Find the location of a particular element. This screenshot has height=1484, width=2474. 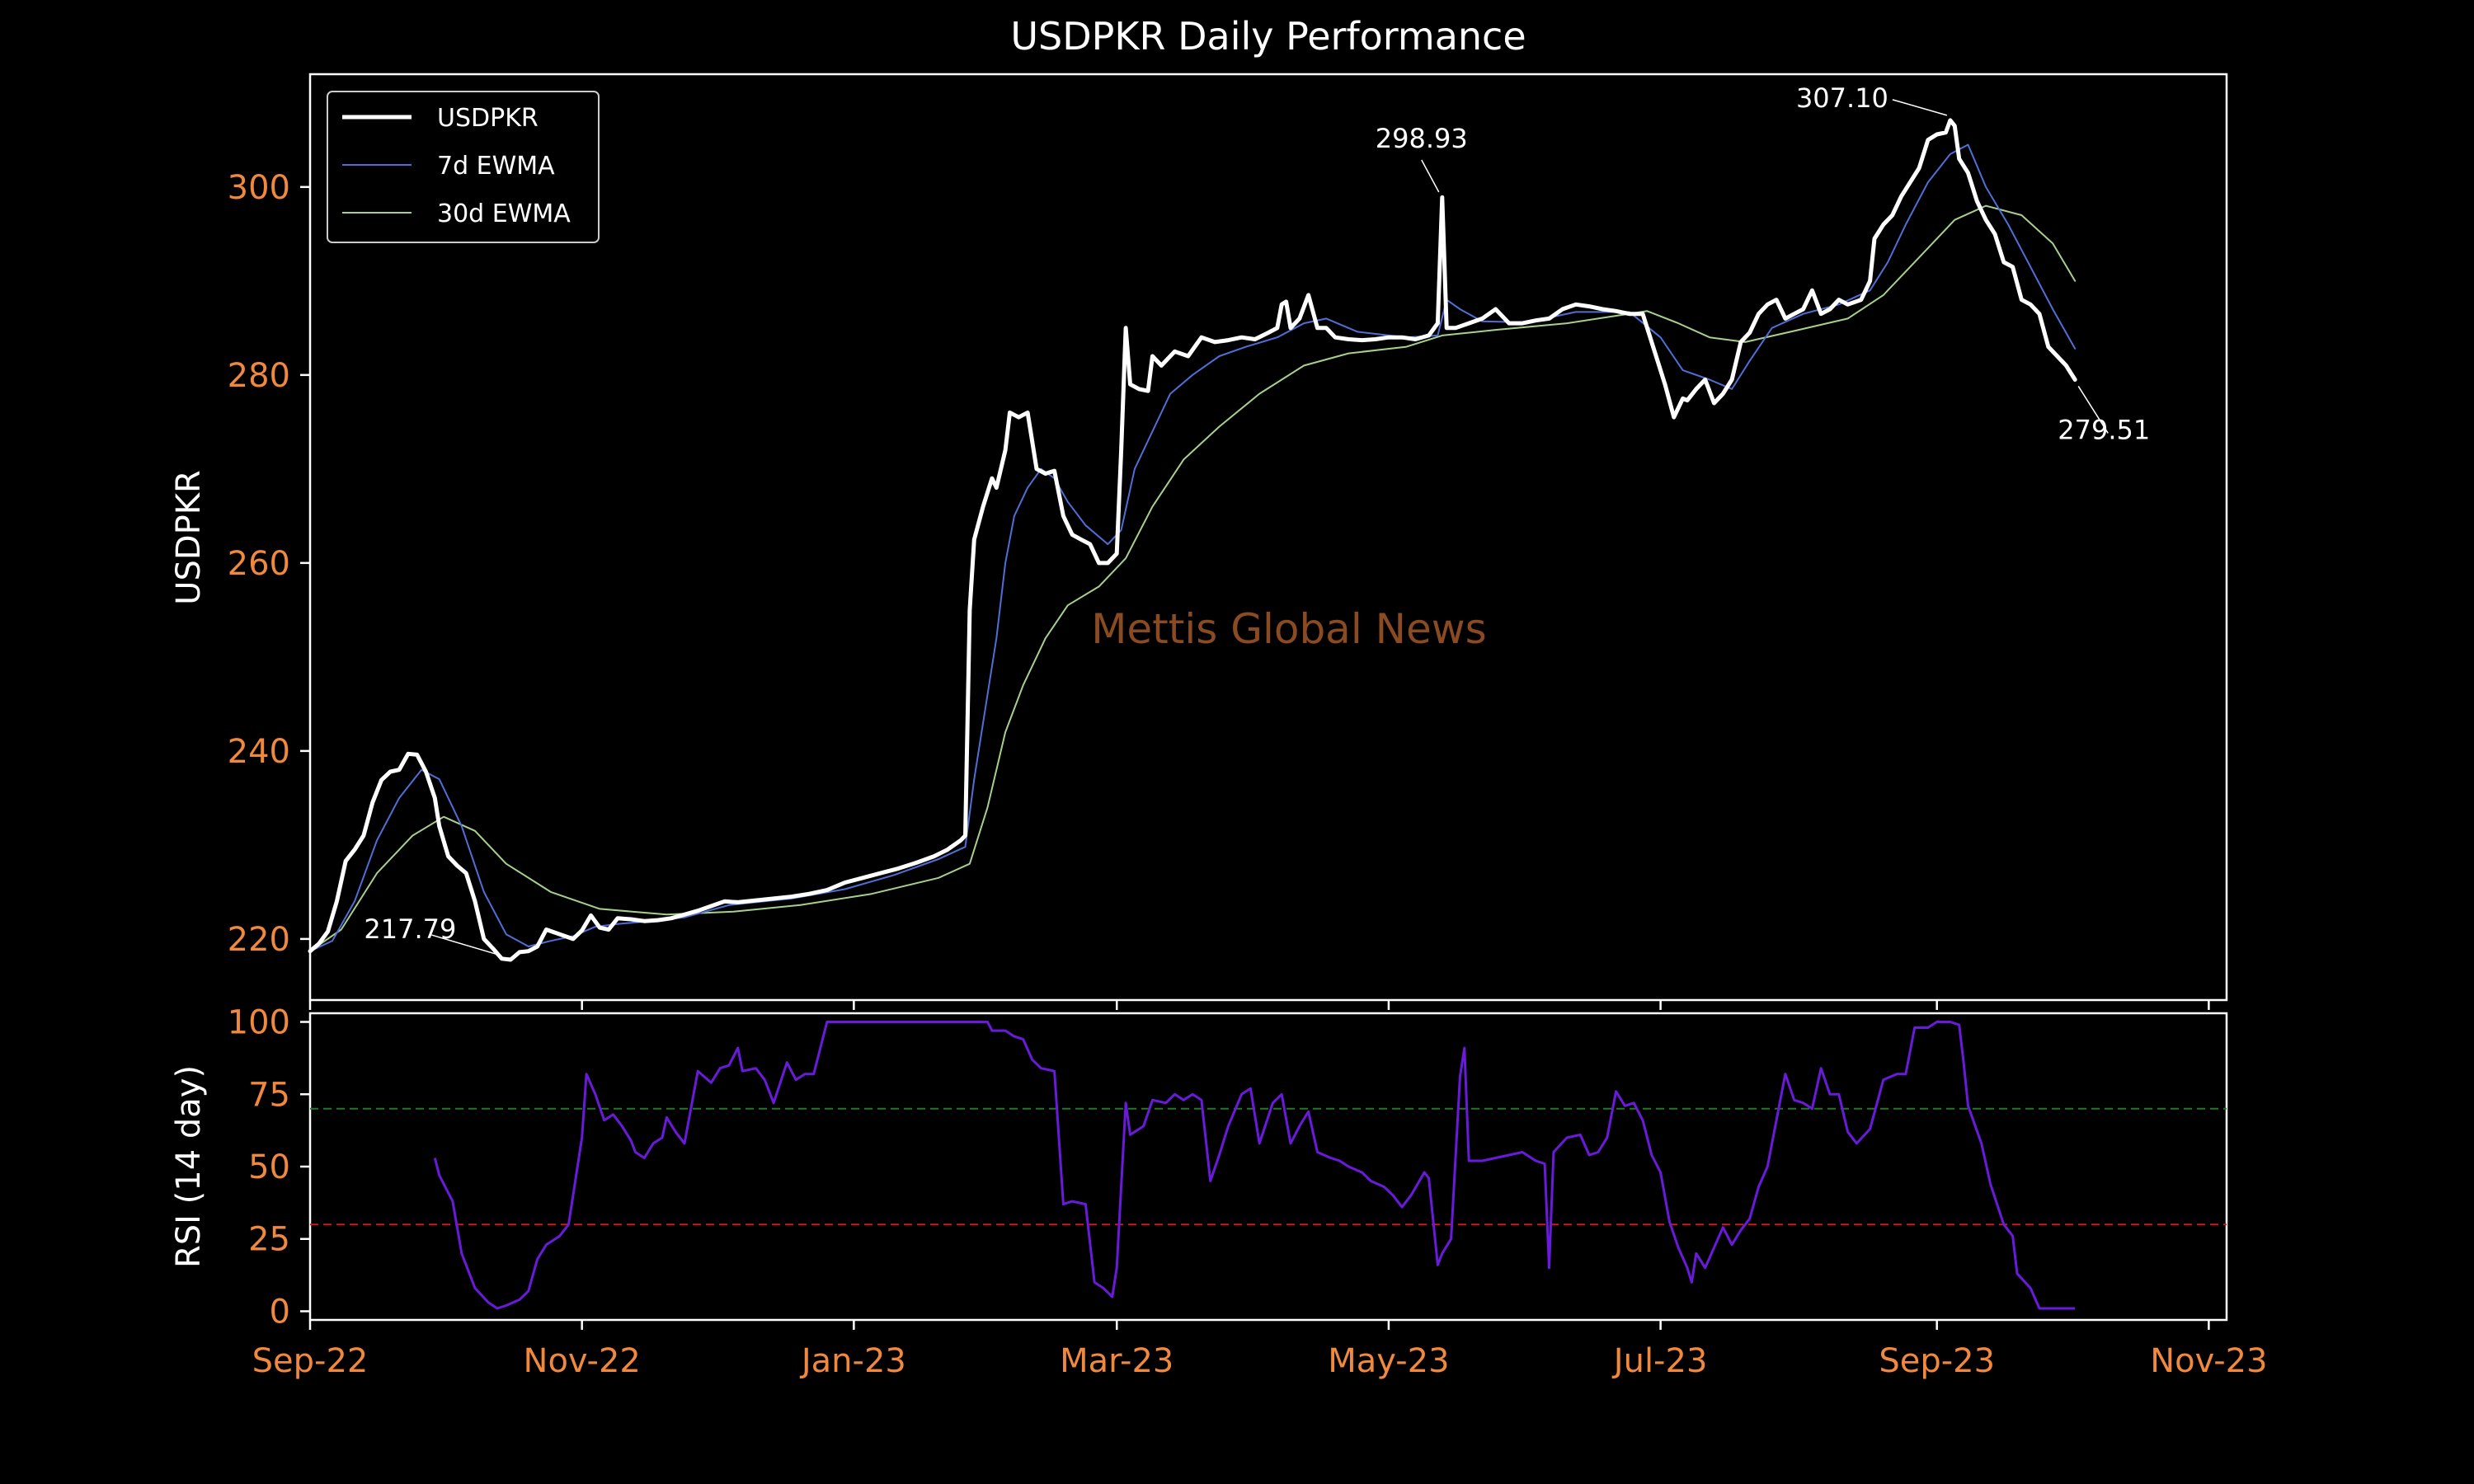

rsi-reference-lines is located at coordinates (1268, 1166).